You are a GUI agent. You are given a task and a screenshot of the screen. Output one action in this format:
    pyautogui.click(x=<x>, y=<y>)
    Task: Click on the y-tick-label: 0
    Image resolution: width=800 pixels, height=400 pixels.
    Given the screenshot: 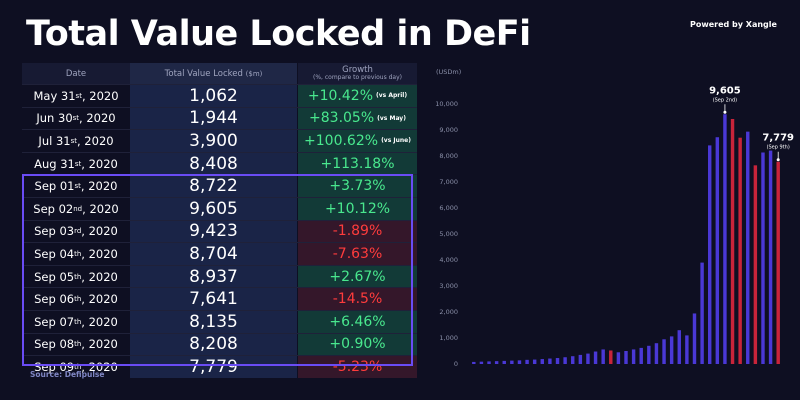 What is the action you would take?
    pyautogui.click(x=456, y=364)
    